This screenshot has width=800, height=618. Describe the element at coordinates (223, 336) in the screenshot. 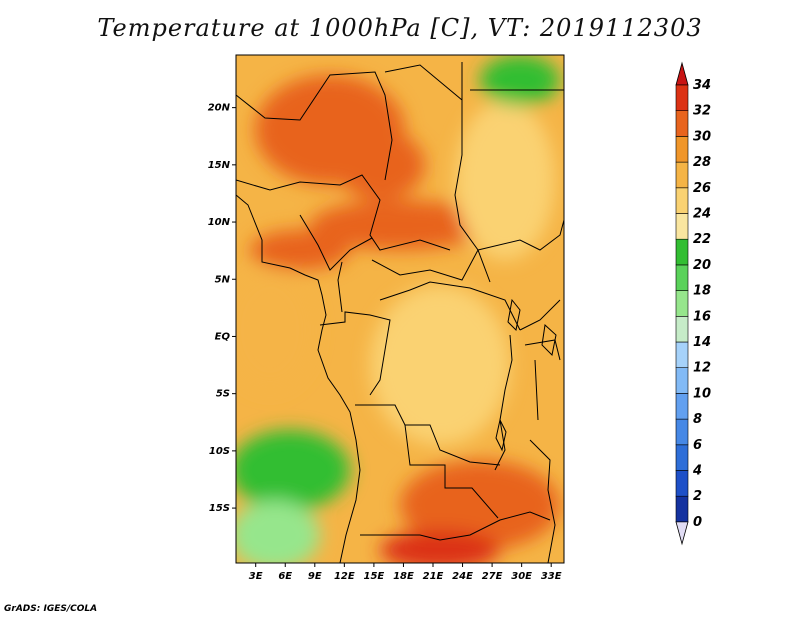

I see `y-tick-label-EQ: EQ` at that location.